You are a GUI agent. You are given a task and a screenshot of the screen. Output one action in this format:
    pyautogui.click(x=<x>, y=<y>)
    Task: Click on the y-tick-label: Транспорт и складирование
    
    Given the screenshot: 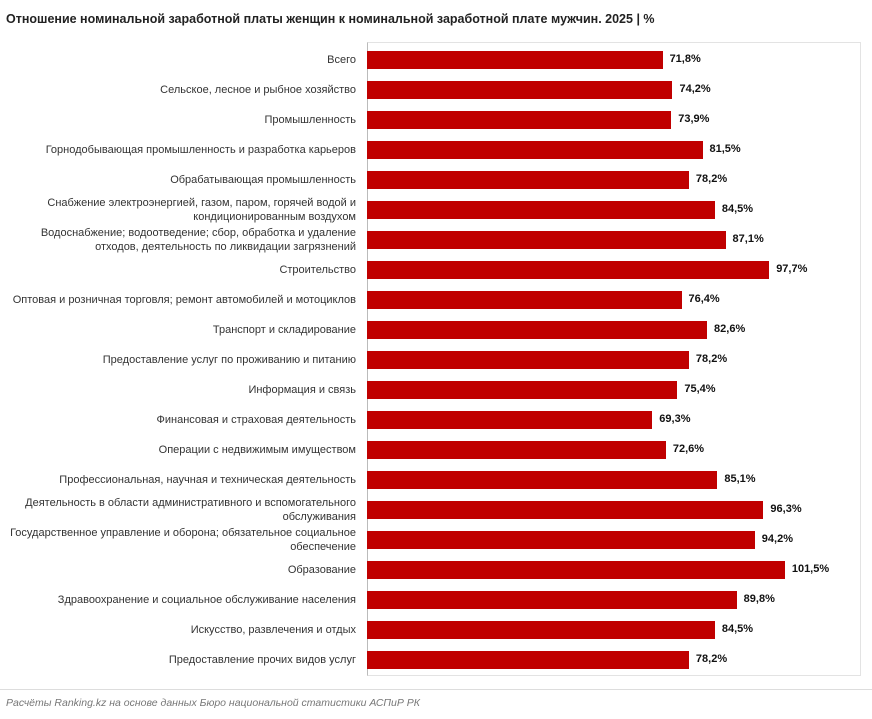 What is the action you would take?
    pyautogui.click(x=284, y=330)
    